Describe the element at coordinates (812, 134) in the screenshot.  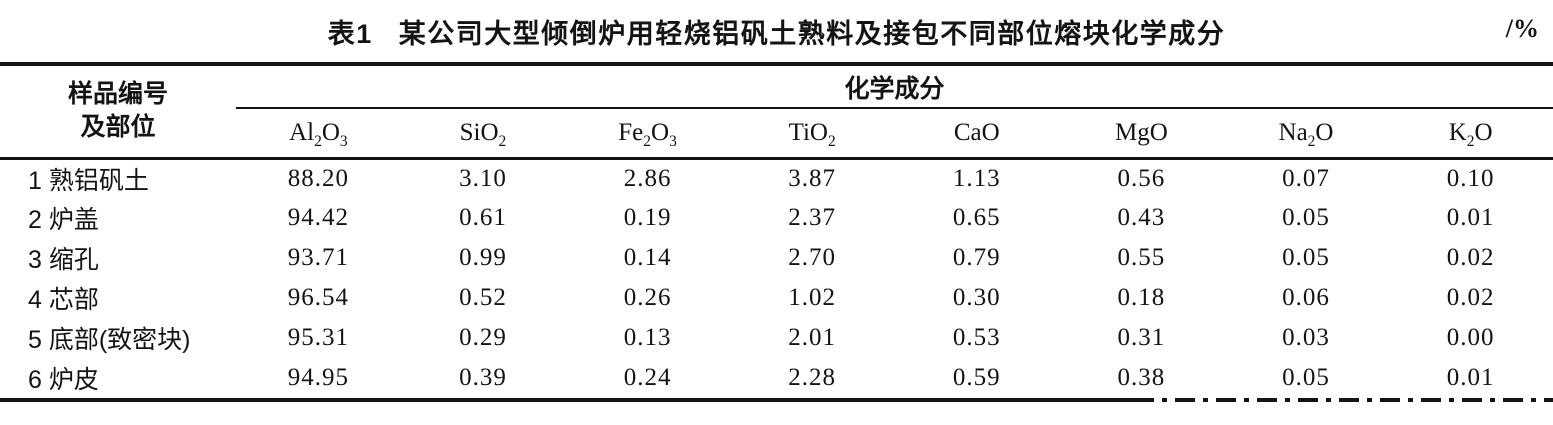
I see `column-header: TiO2` at that location.